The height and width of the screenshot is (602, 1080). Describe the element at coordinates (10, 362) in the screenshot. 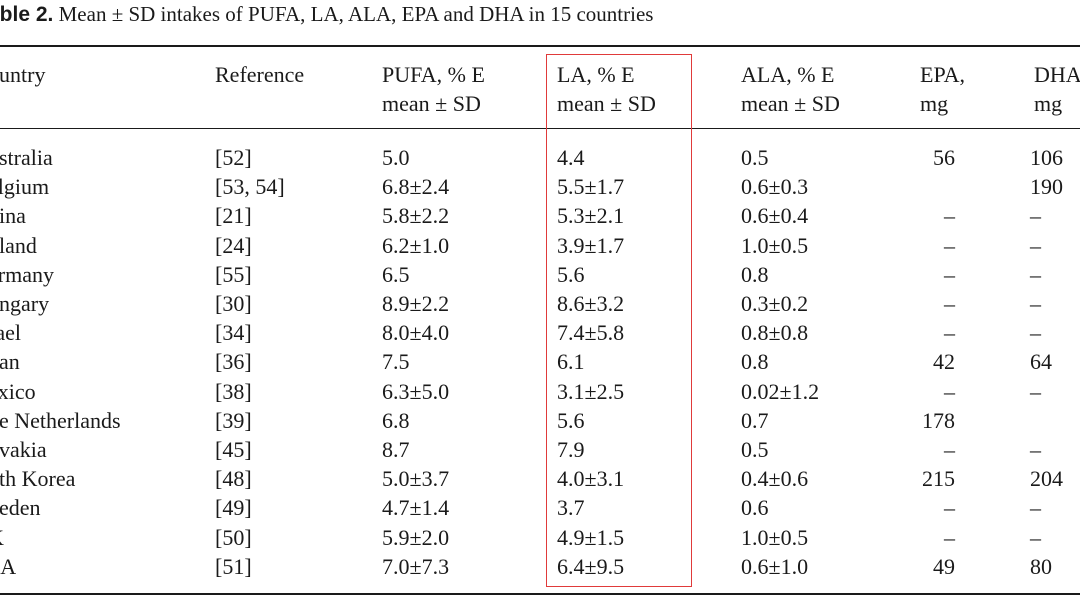

I see `cell-country: pan` at that location.